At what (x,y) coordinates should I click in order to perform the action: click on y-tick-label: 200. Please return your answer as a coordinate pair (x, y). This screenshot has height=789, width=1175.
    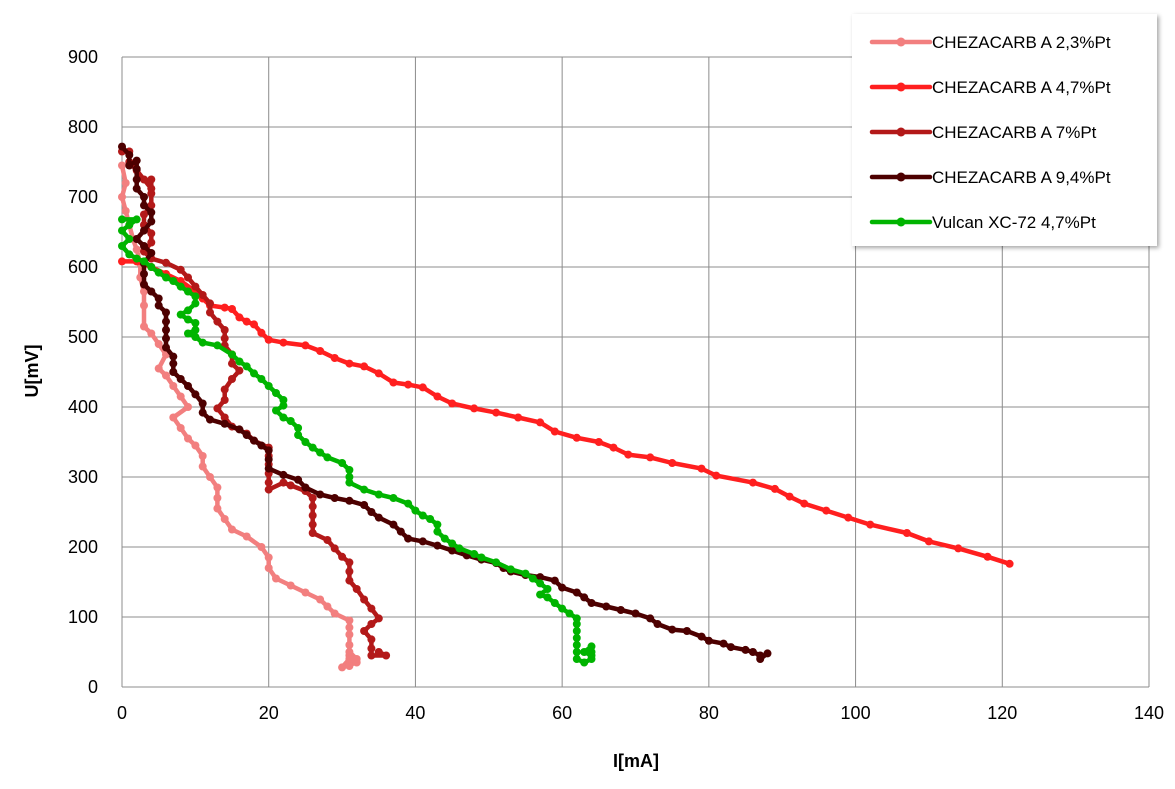
    Looking at the image, I should click on (83, 547).